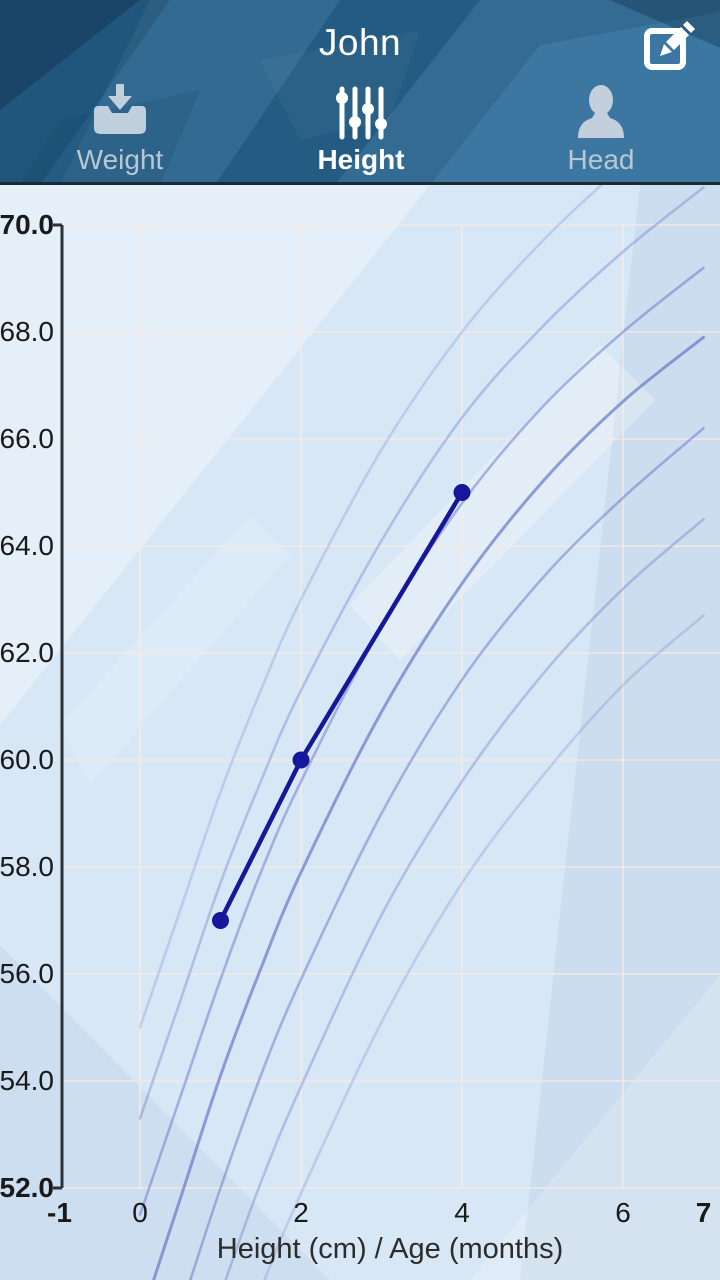  I want to click on y-tick-label: 70.0, so click(27, 224).